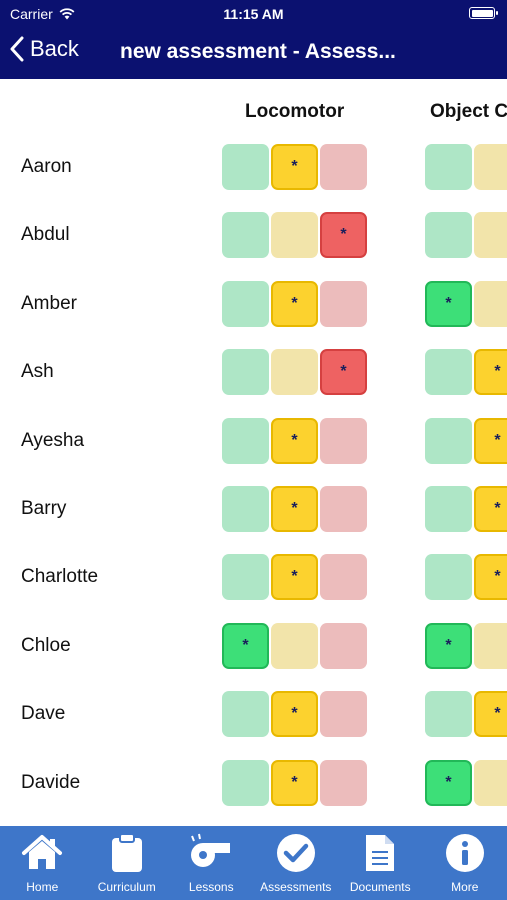  I want to click on student-row: Dave * *, so click(253, 715).